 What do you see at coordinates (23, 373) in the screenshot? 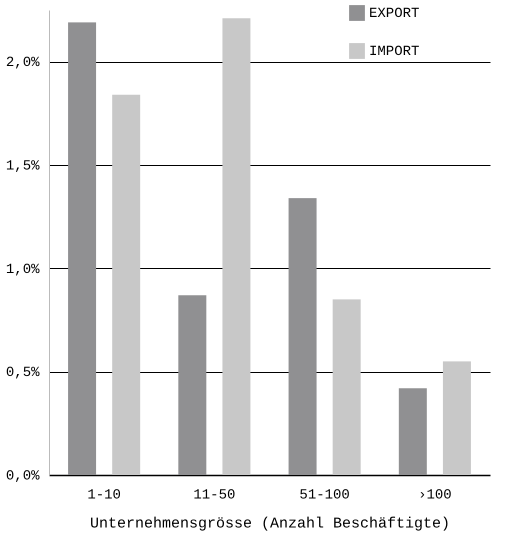
I see `y-tick-label: 0,5%` at bounding box center [23, 373].